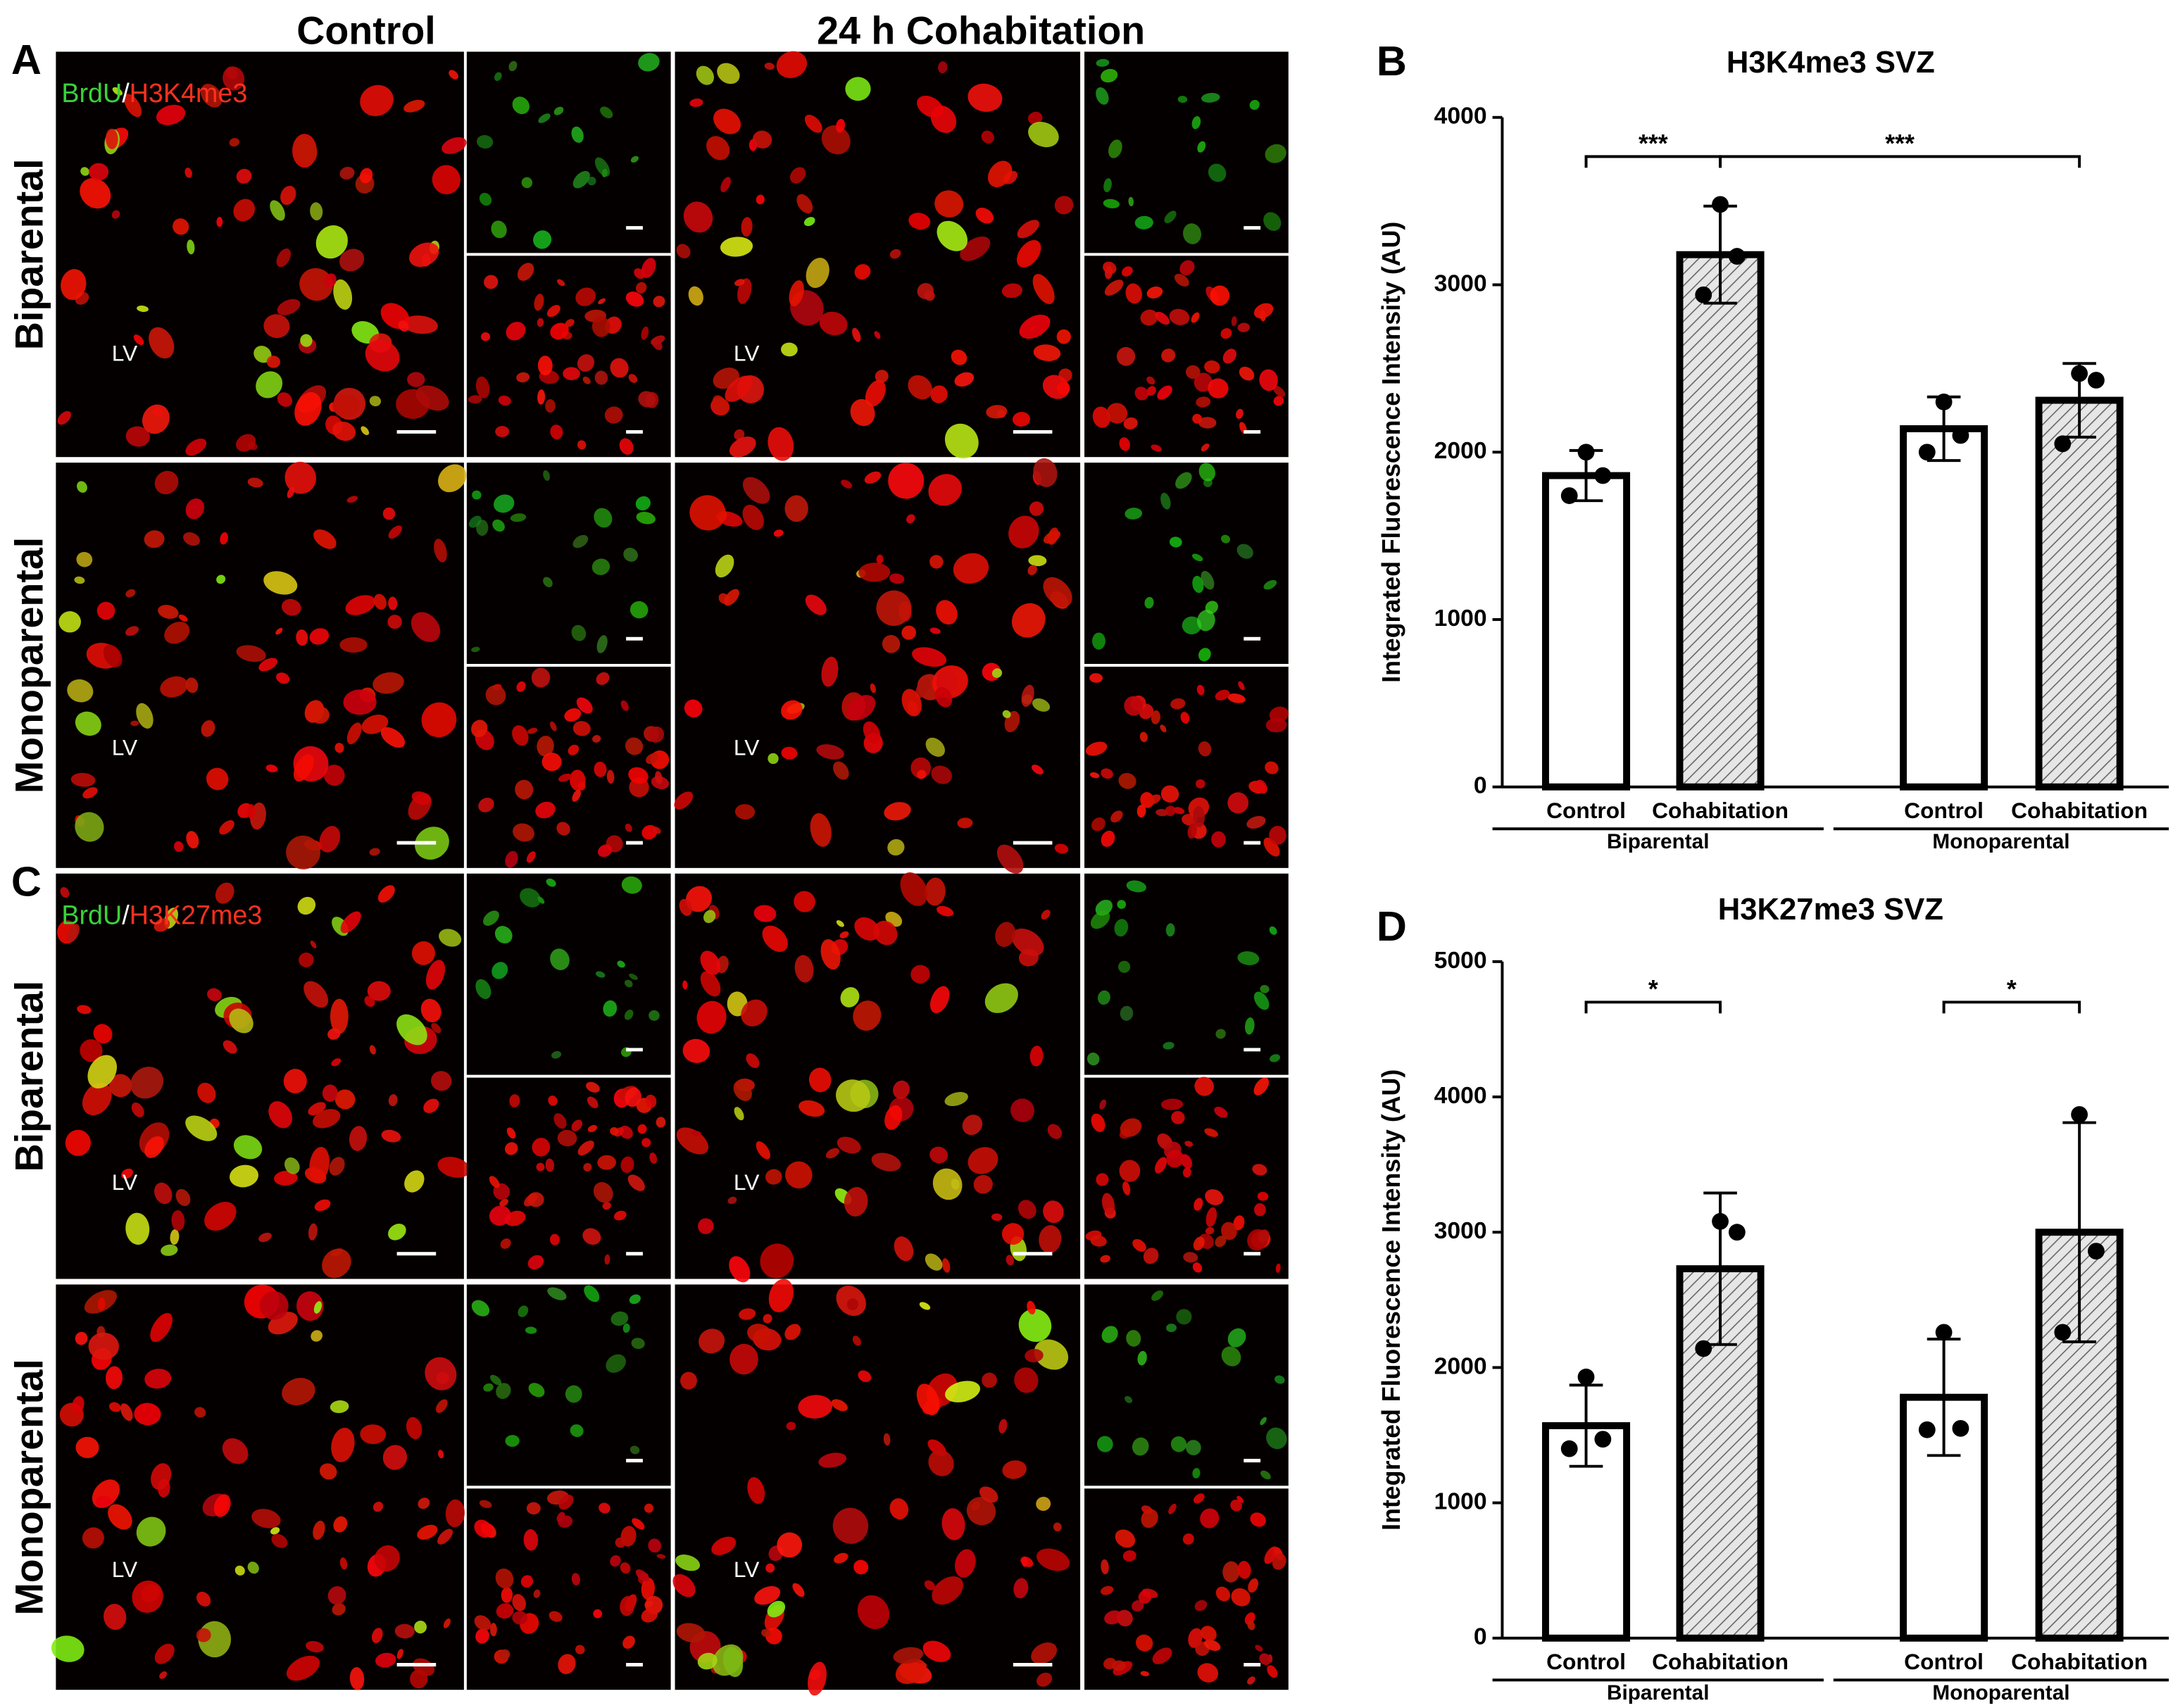  Describe the element at coordinates (189, 93) in the screenshot. I see `stain-name: H3K4me3` at that location.